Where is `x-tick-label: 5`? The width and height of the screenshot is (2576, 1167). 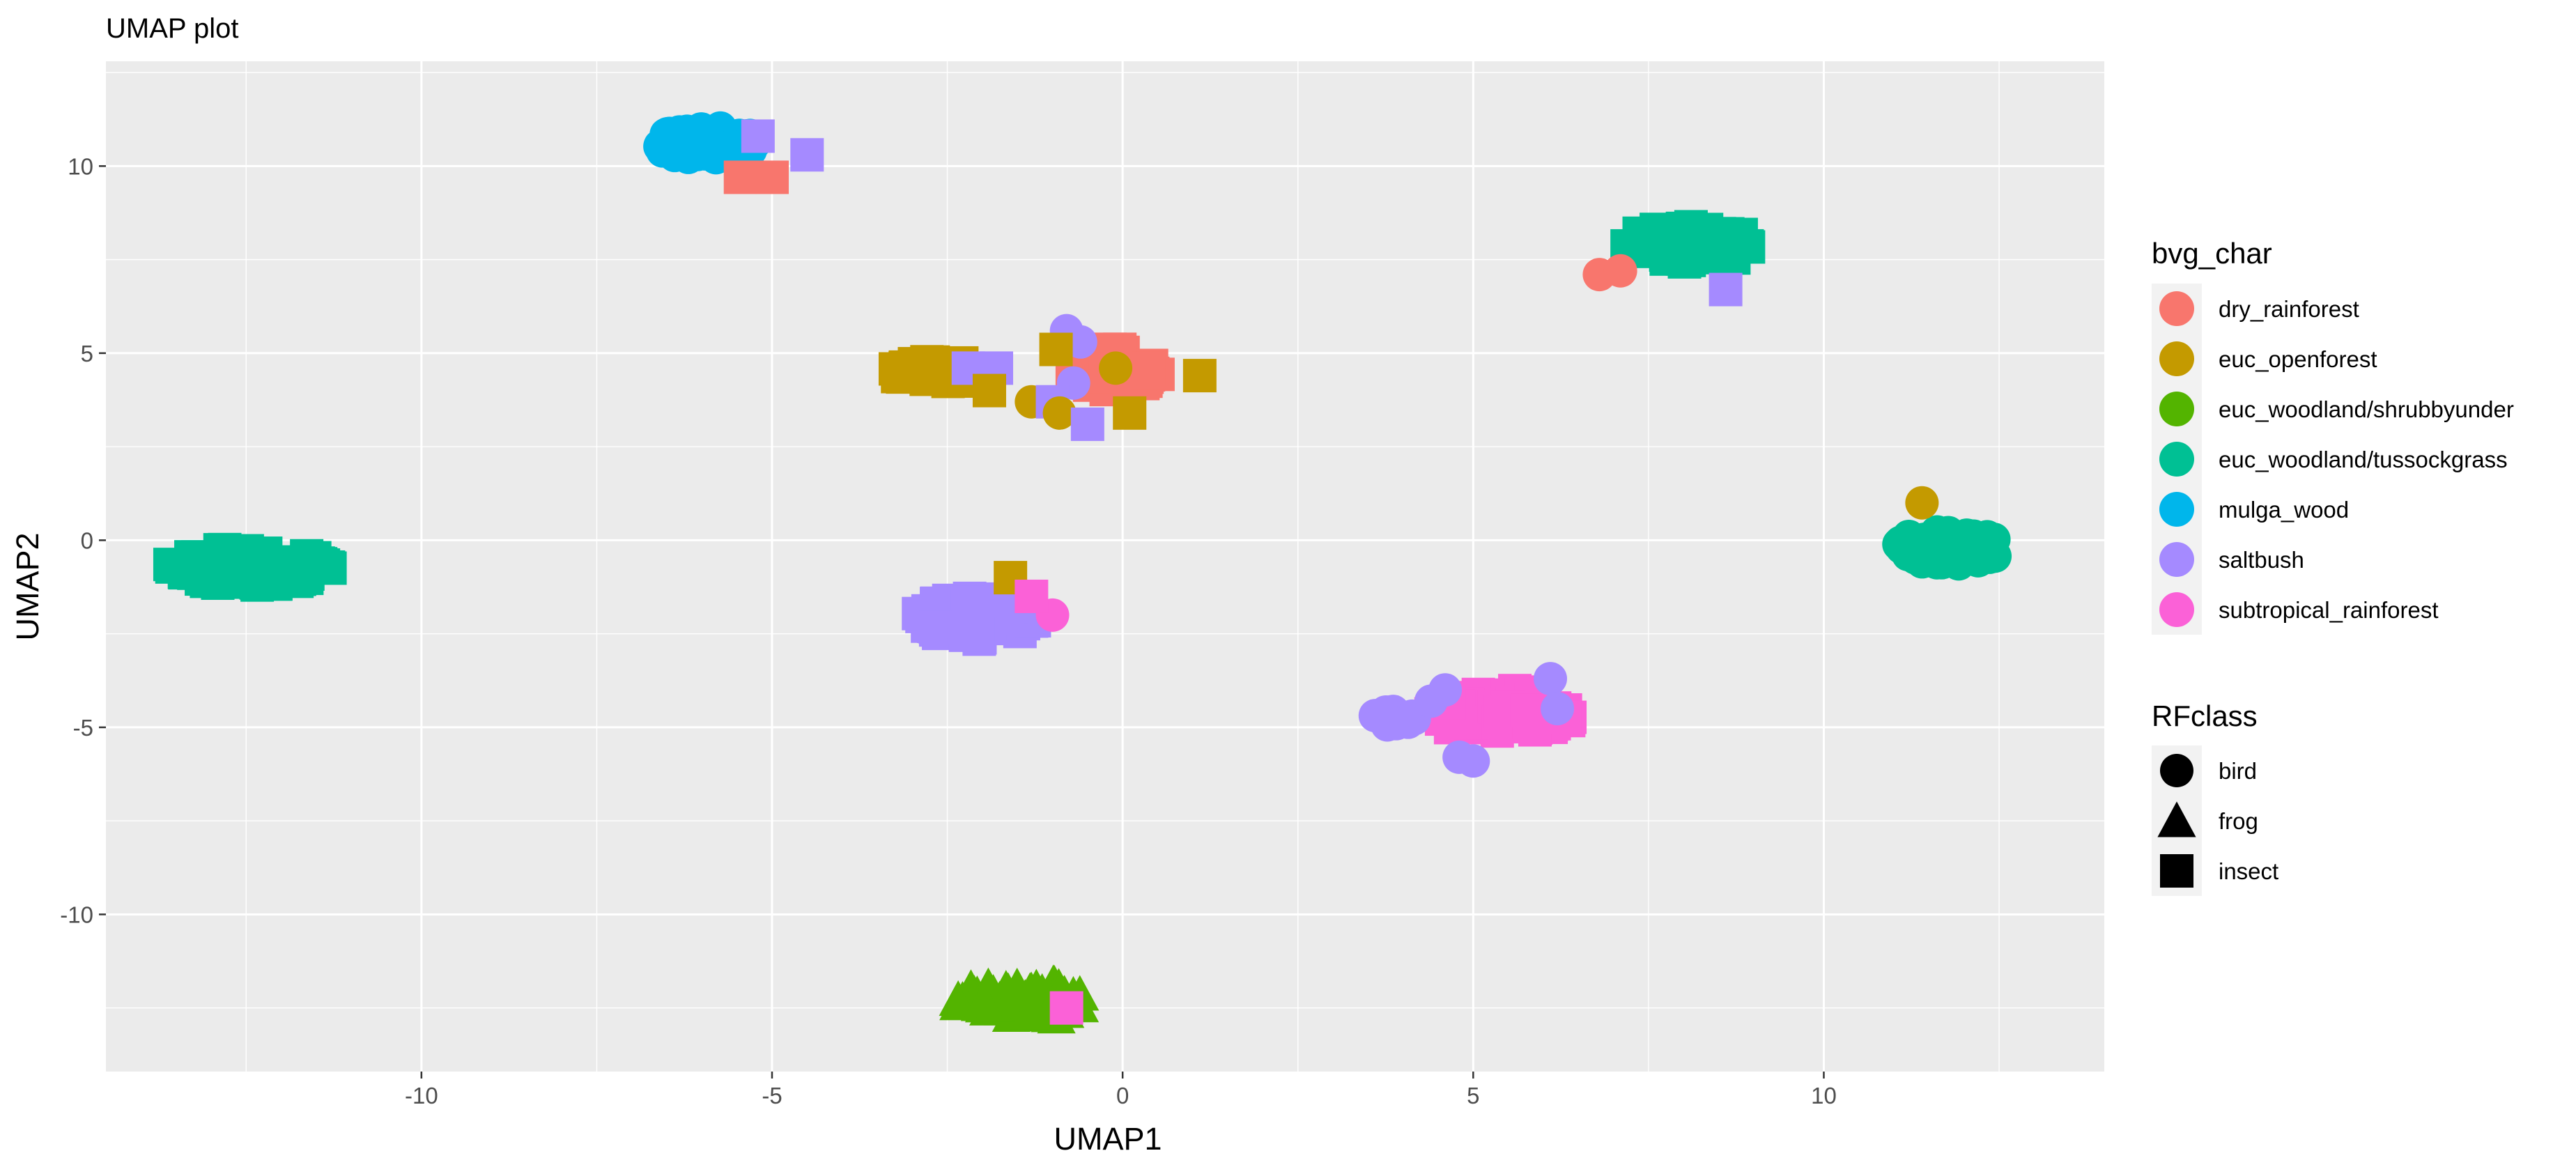
x-tick-label: 5 is located at coordinates (1473, 1095).